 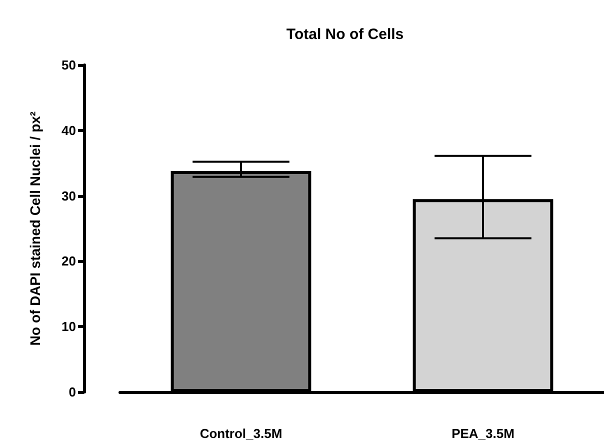 I want to click on y-tick-label: 10, so click(x=69, y=326).